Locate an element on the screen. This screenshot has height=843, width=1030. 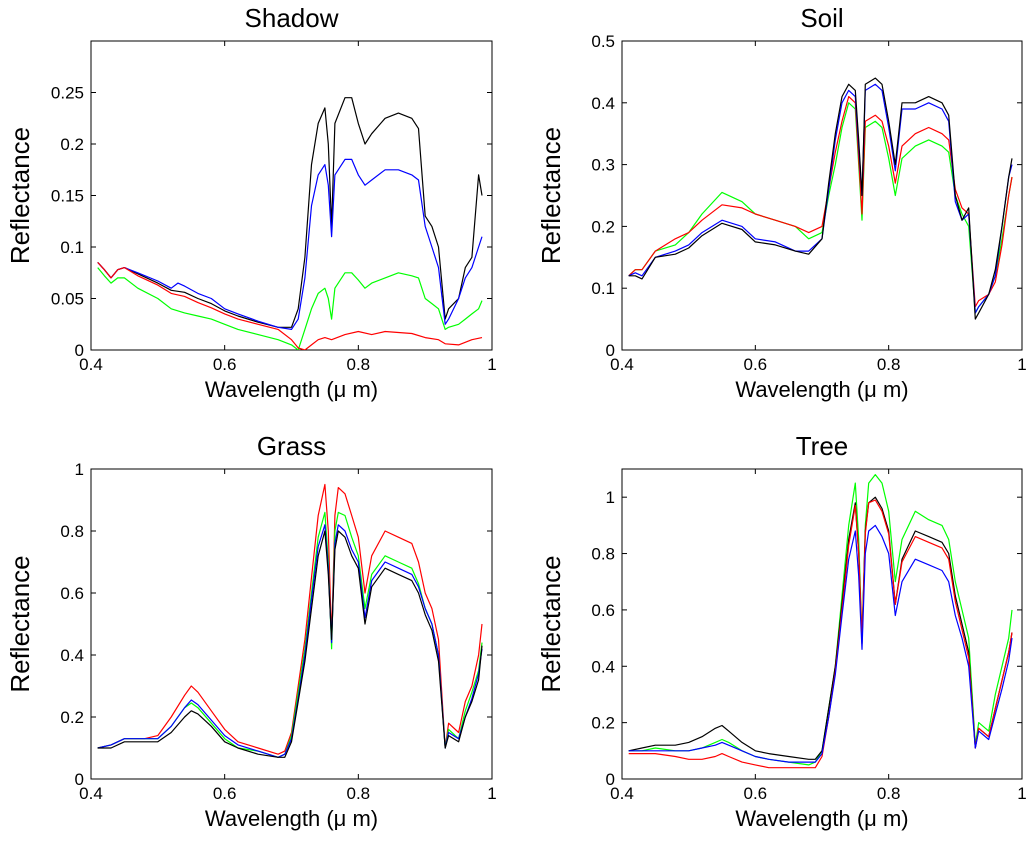
chart-title: Grass is located at coordinates (291, 446).